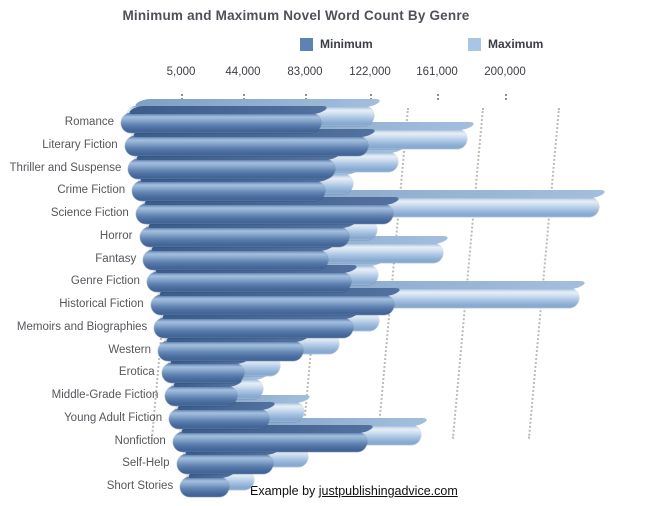  I want to click on x-axis-tick-label-161-000: 161,000, so click(437, 72).